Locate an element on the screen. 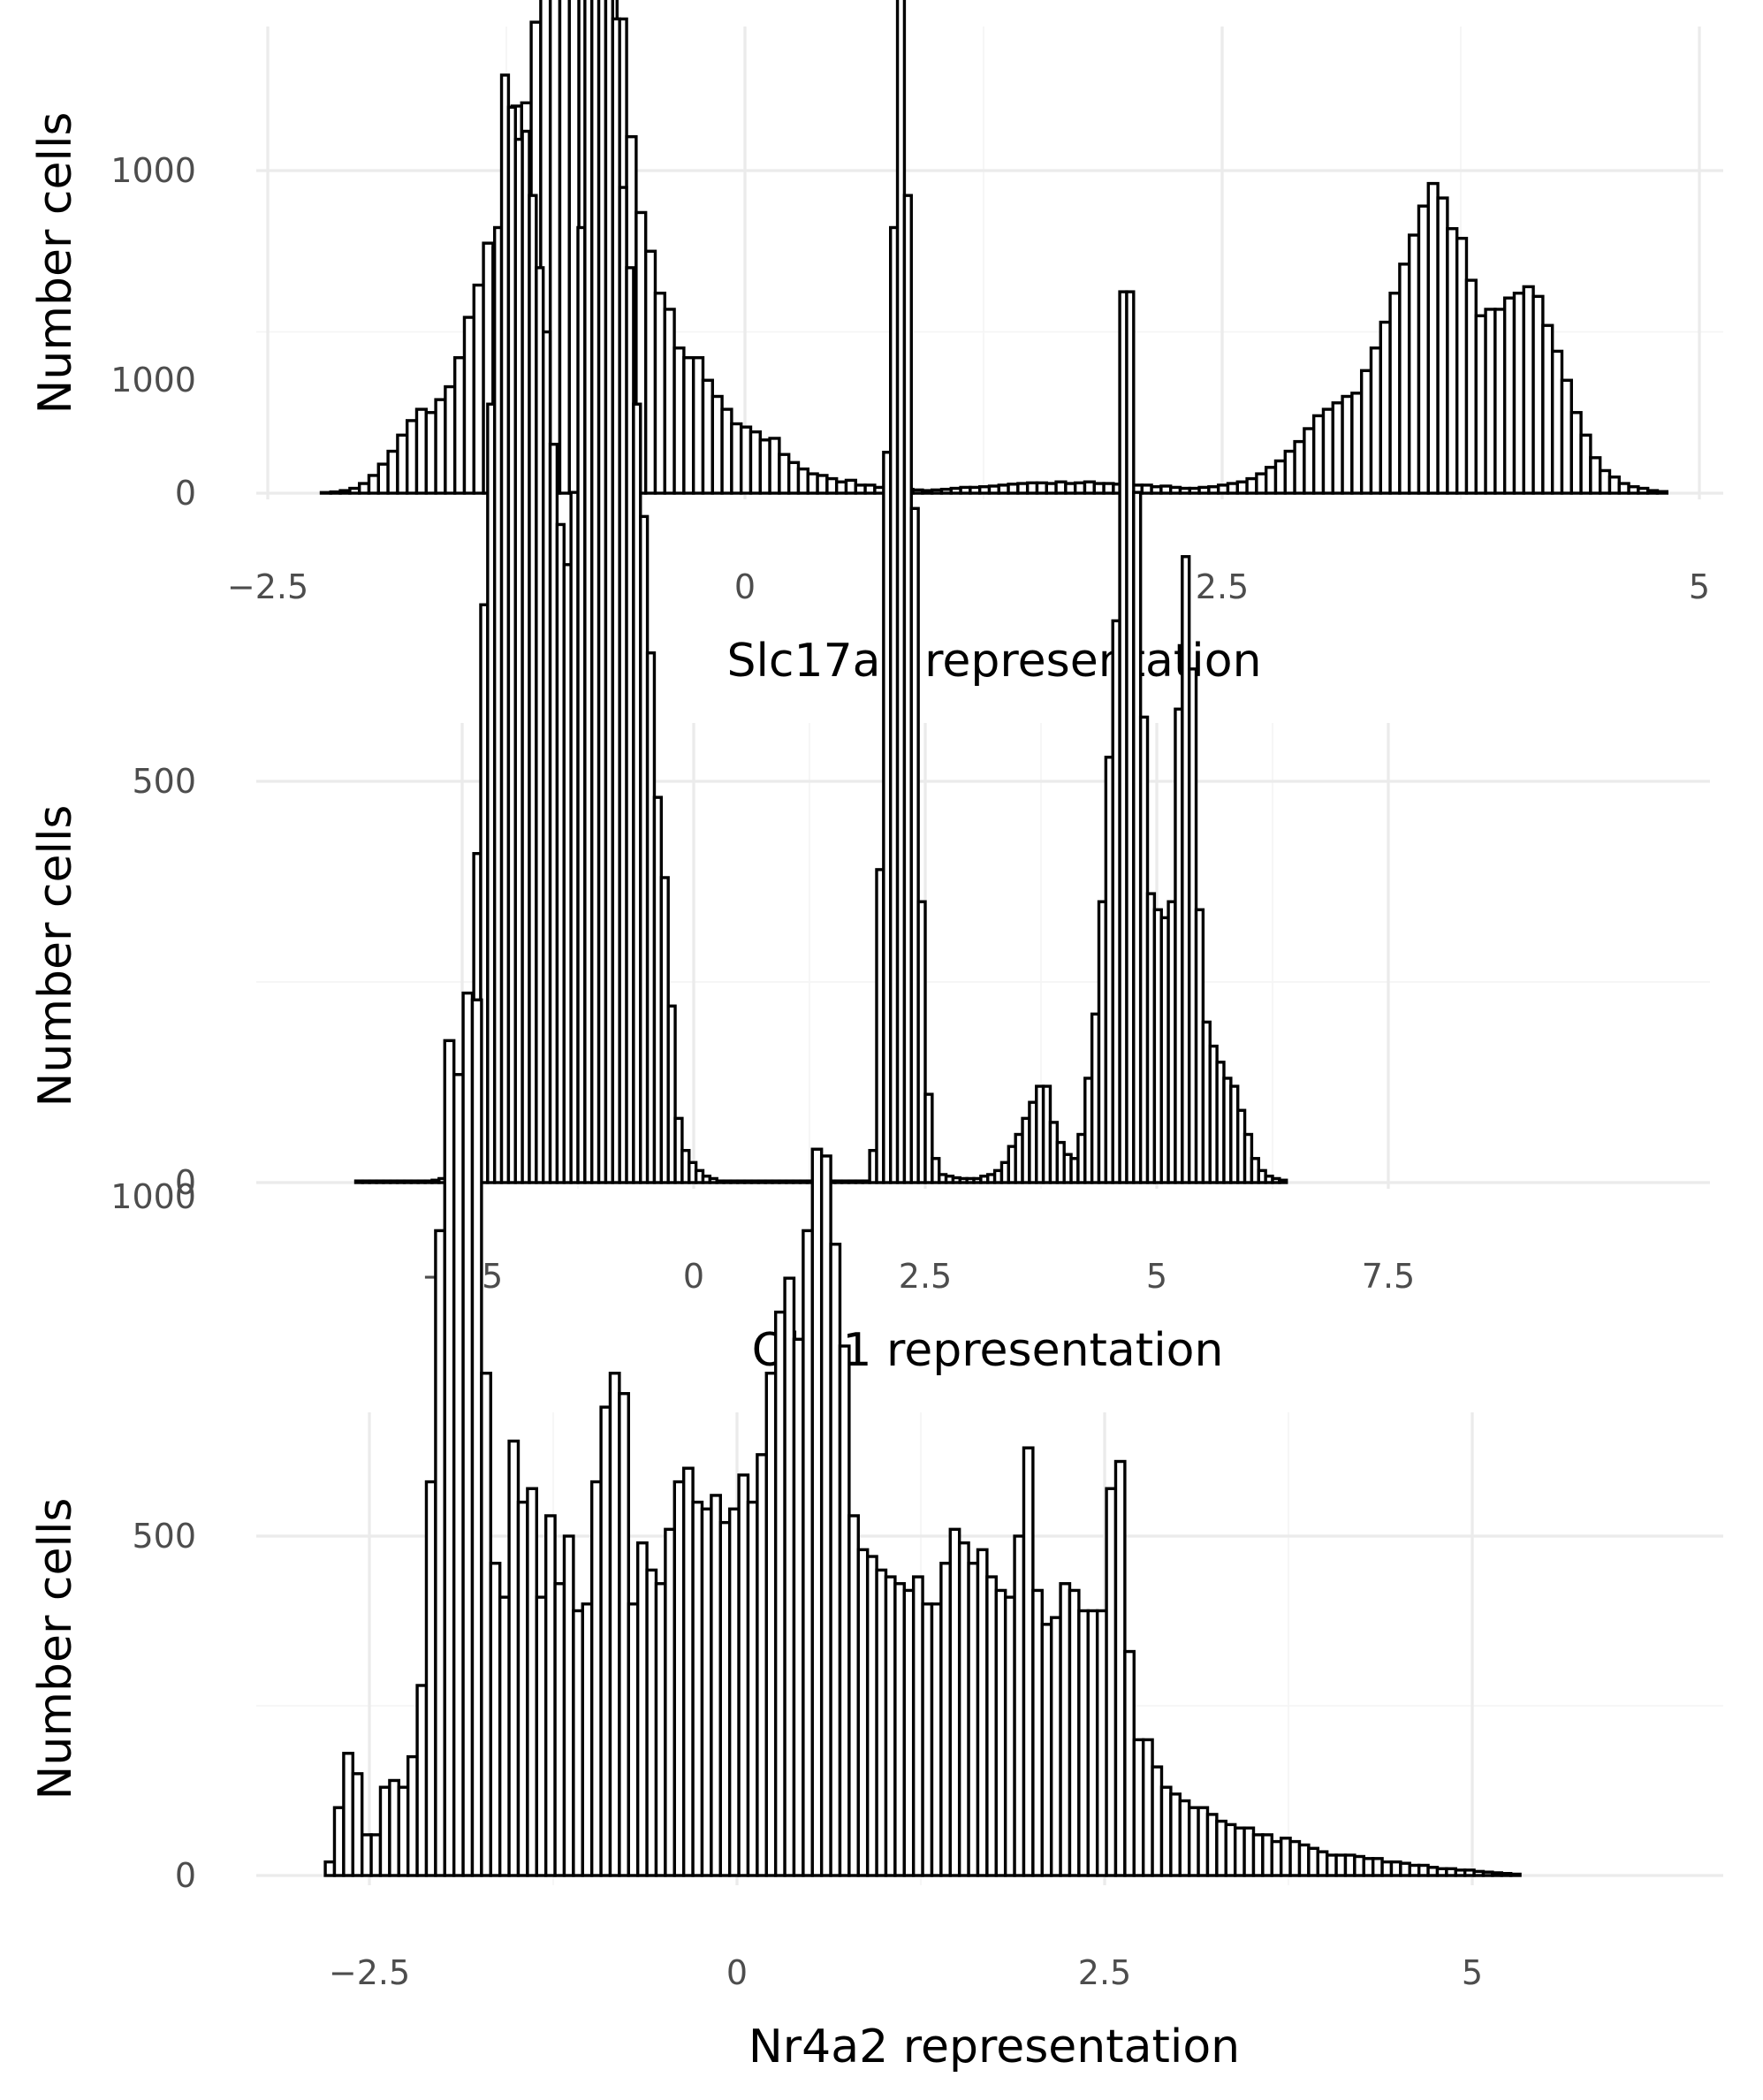 The height and width of the screenshot is (2100, 1763). x-tick-label: 7.5 is located at coordinates (1388, 1276).